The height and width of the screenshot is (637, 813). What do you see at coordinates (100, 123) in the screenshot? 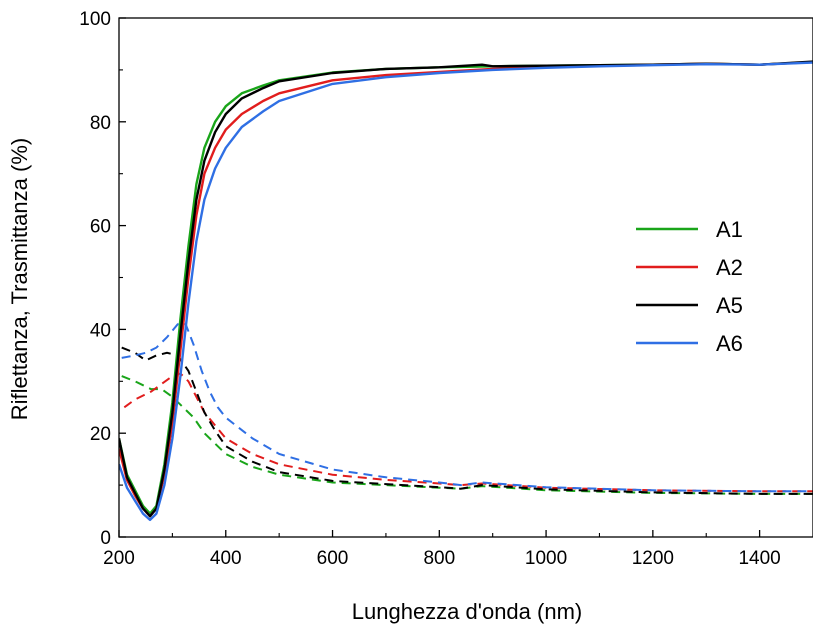
I see `y-tick-label: 80` at bounding box center [100, 123].